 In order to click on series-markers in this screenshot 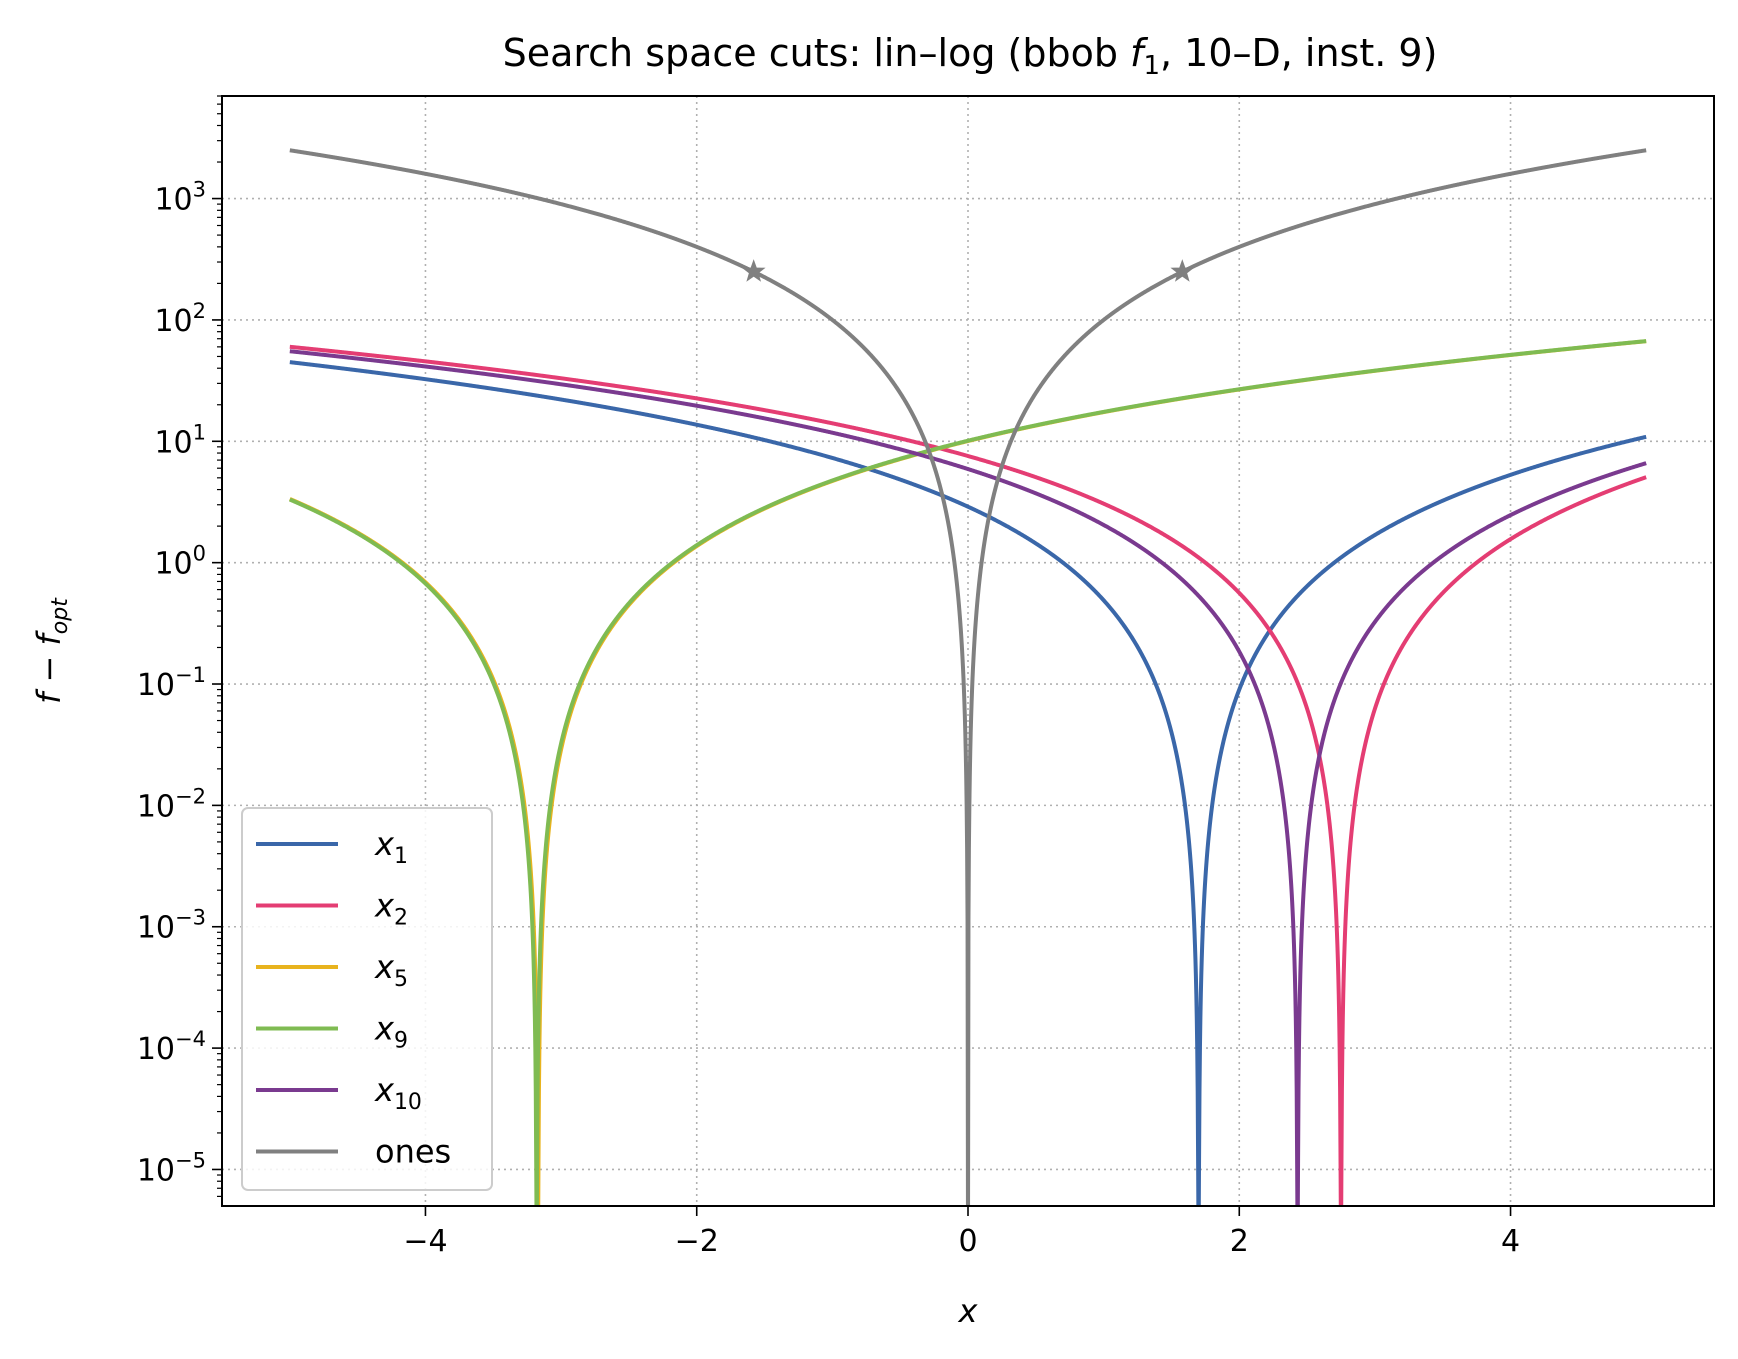, I will do `click(968, 270)`.